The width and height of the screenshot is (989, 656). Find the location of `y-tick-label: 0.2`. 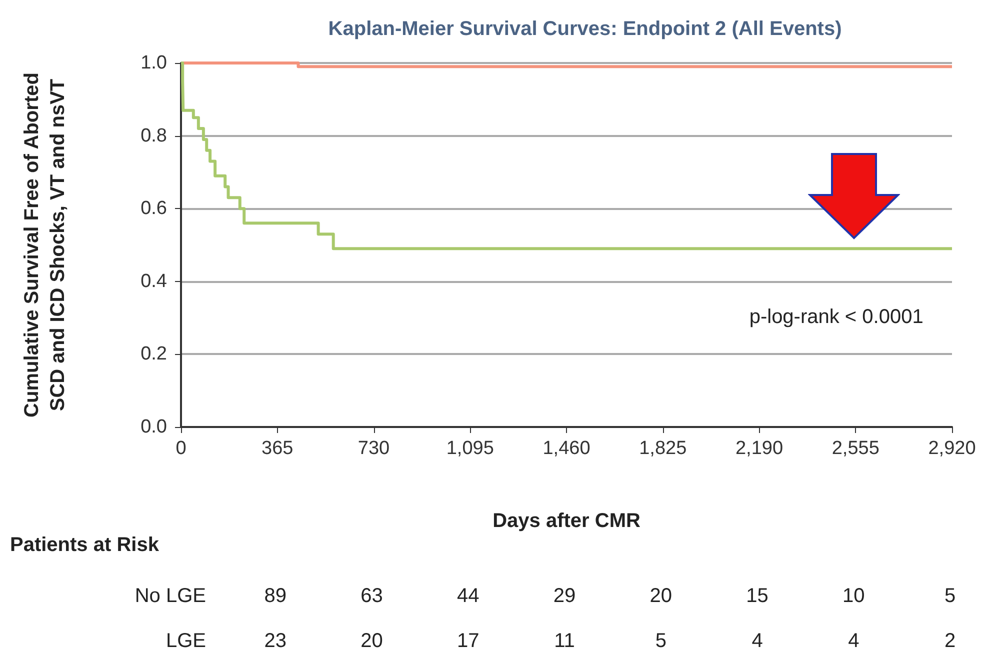

y-tick-label: 0.2 is located at coordinates (153, 354).